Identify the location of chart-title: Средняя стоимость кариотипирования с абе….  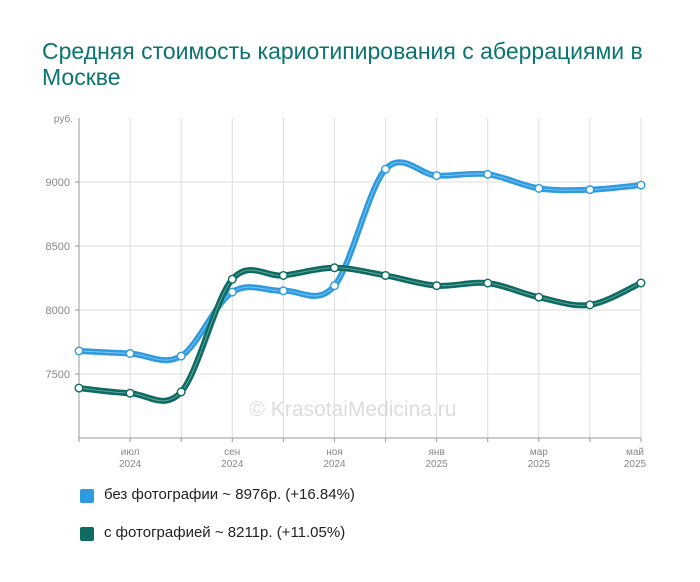
(342, 64).